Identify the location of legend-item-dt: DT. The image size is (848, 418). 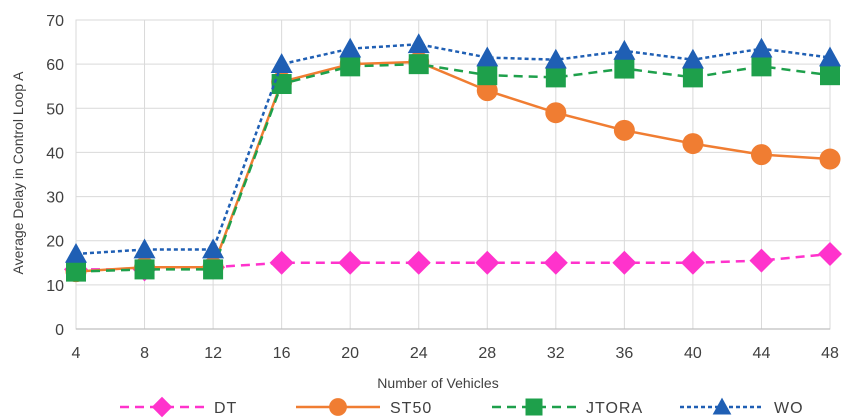
(178, 407).